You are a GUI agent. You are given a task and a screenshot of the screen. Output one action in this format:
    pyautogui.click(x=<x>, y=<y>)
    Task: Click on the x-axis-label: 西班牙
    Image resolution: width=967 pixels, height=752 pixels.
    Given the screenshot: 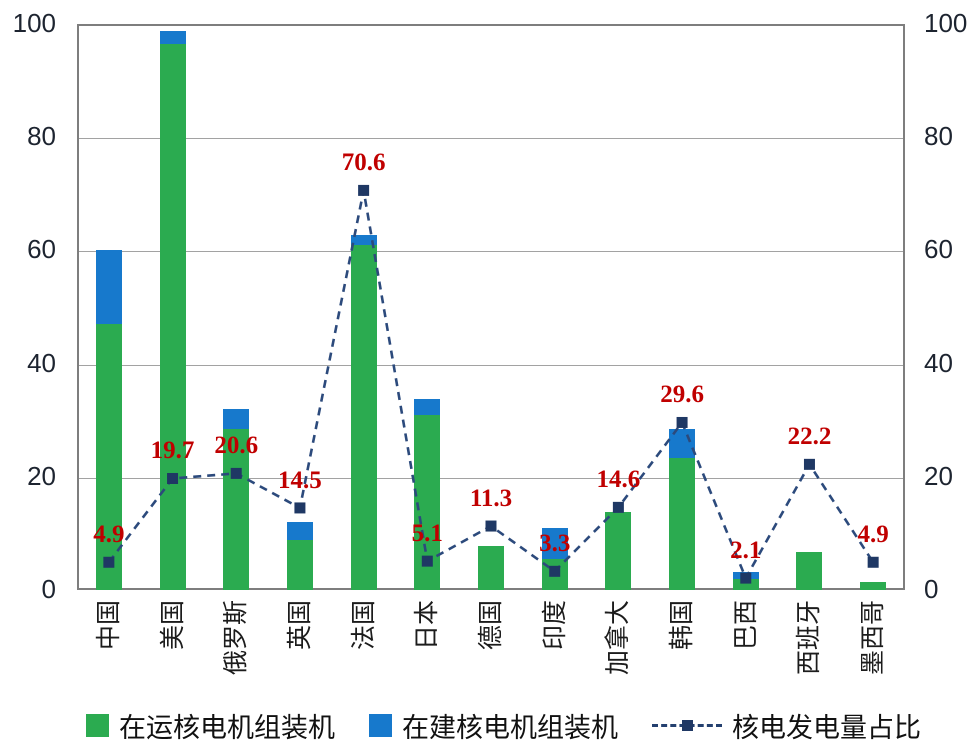 What is the action you would take?
    pyautogui.click(x=809, y=637)
    